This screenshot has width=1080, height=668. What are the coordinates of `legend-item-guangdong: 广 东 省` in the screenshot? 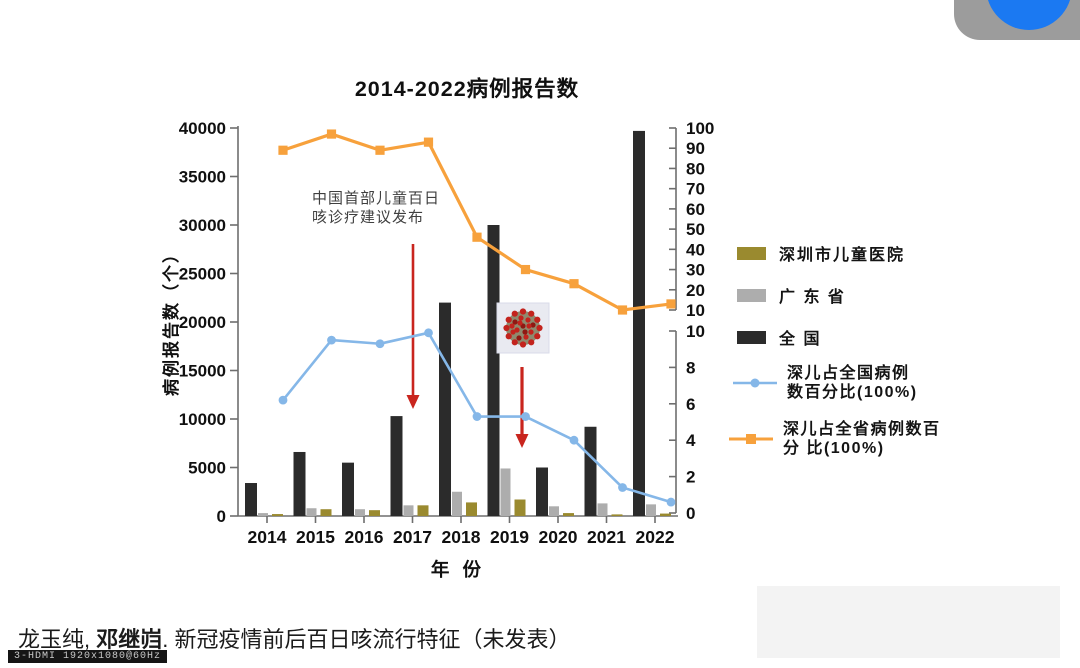 It's located at (821, 297).